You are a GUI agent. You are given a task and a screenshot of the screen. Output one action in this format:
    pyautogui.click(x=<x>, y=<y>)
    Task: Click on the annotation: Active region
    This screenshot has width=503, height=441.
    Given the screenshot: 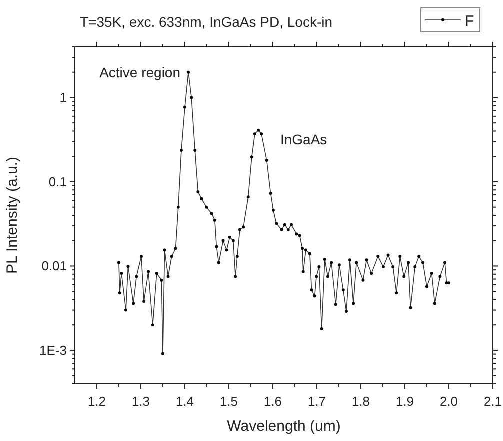 What is the action you would take?
    pyautogui.click(x=140, y=72)
    